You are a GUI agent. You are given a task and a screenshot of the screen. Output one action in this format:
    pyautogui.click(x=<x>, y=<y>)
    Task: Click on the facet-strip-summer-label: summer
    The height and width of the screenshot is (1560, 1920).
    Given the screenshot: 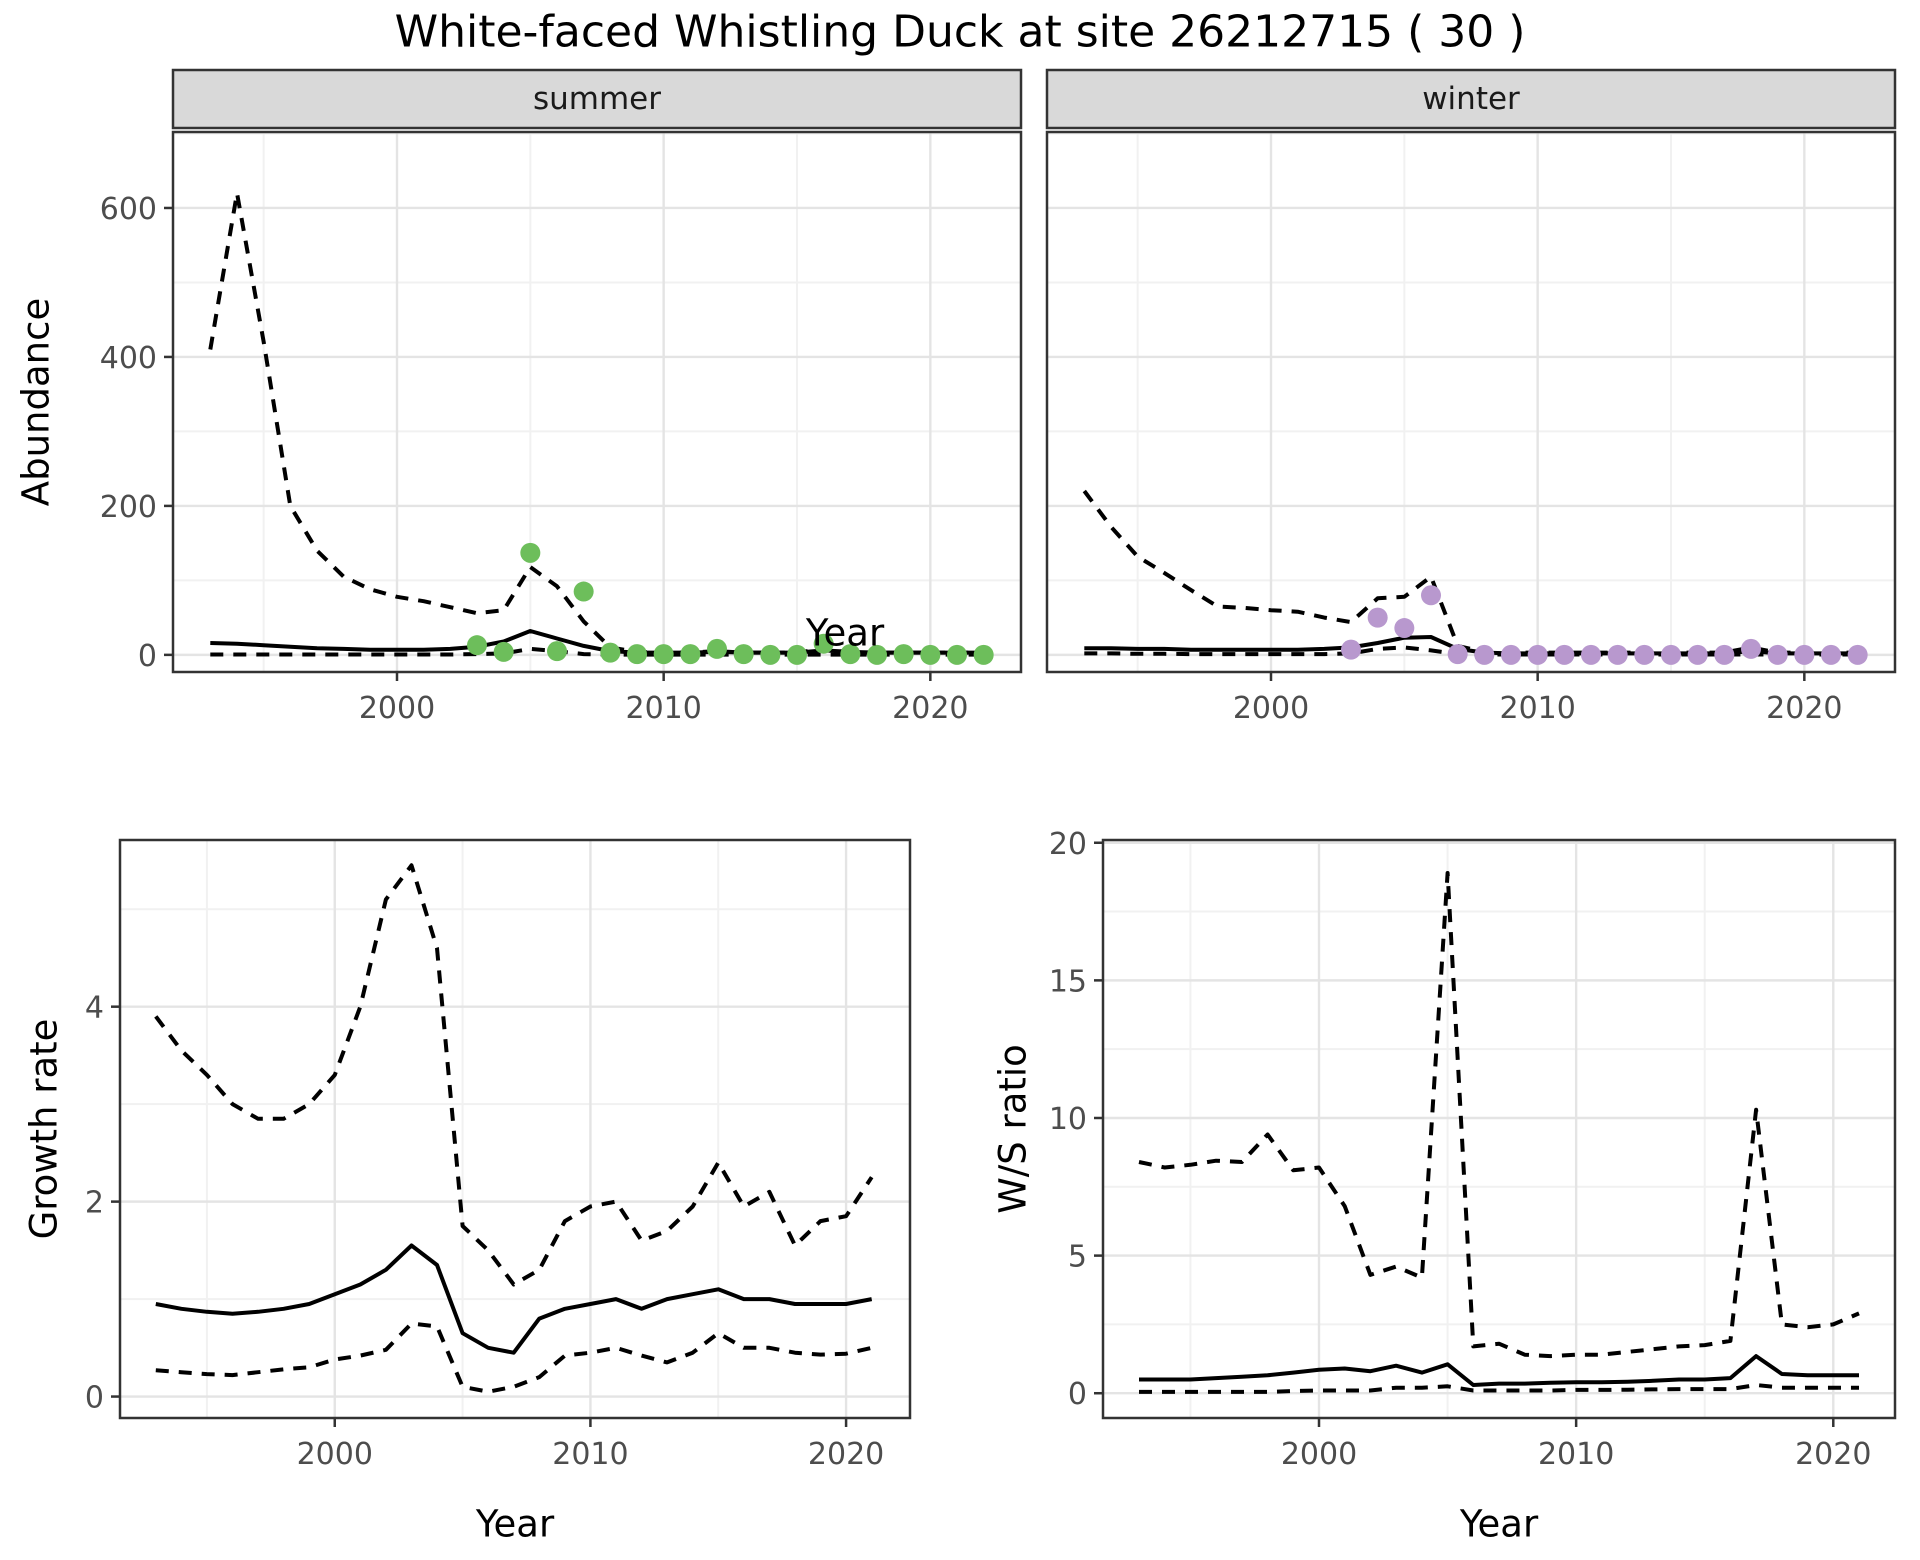 What is the action you would take?
    pyautogui.click(x=596, y=99)
    